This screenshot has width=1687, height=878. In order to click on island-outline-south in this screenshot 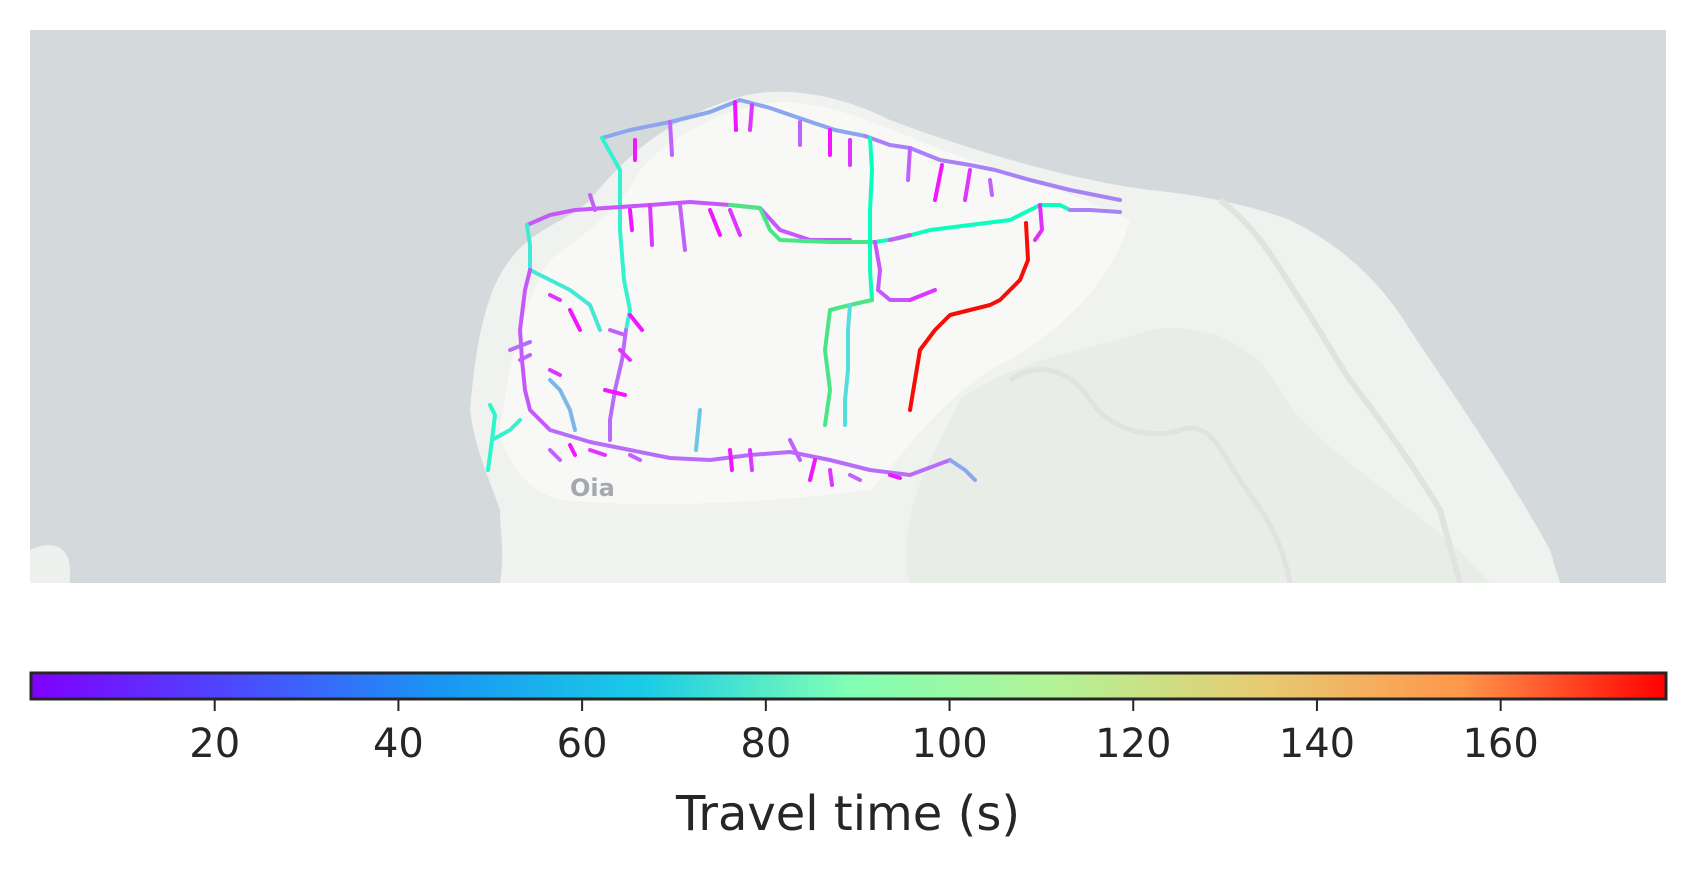, I will do `click(50, 564)`.